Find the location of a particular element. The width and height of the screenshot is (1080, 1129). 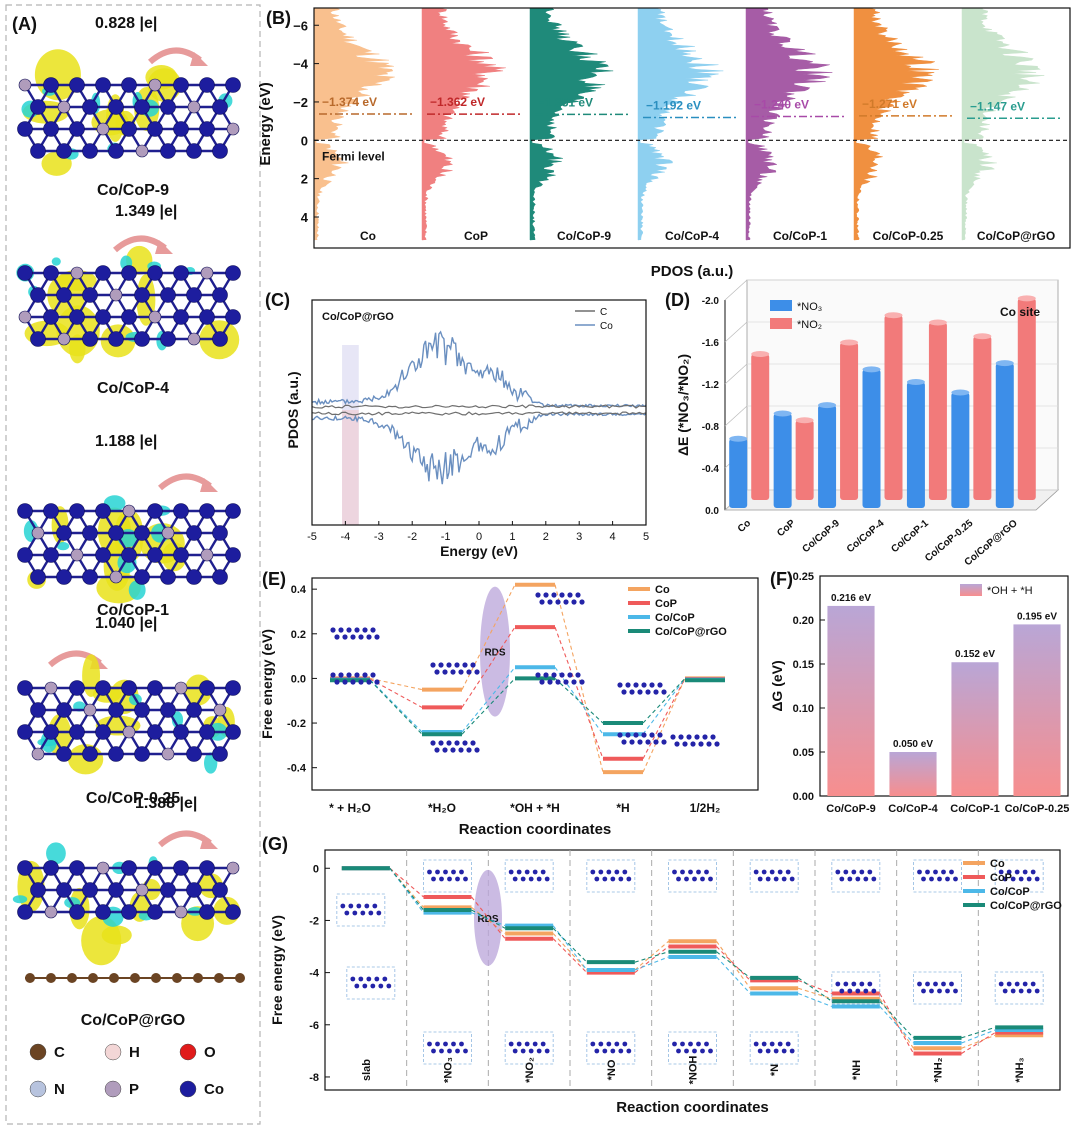

bar-no3-top is located at coordinates (1004, 363).